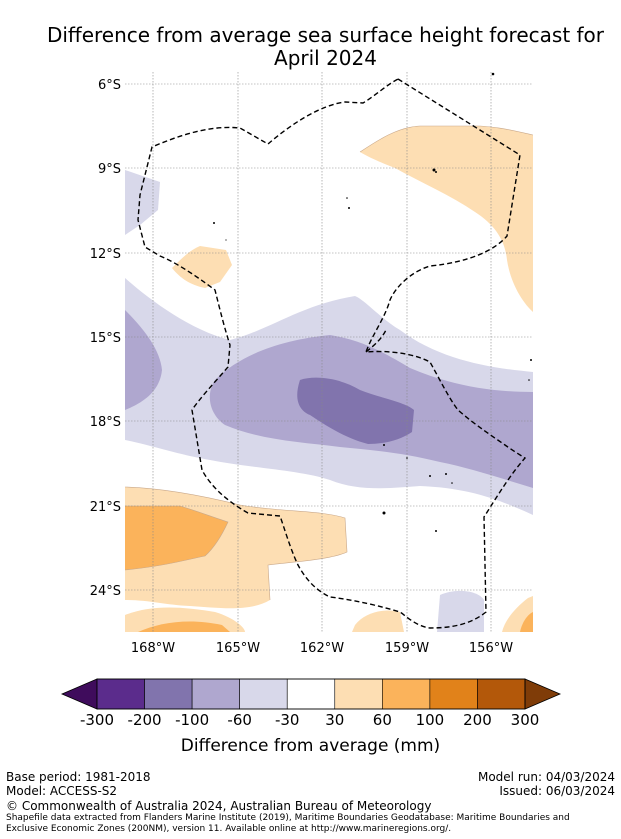  Describe the element at coordinates (97, 720) in the screenshot. I see `colorbar-tick-label: -300` at that location.